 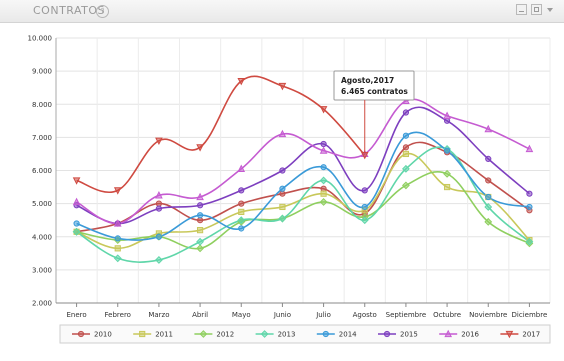 I want to click on tooltip-title: Agosto,2017, so click(x=367, y=80).